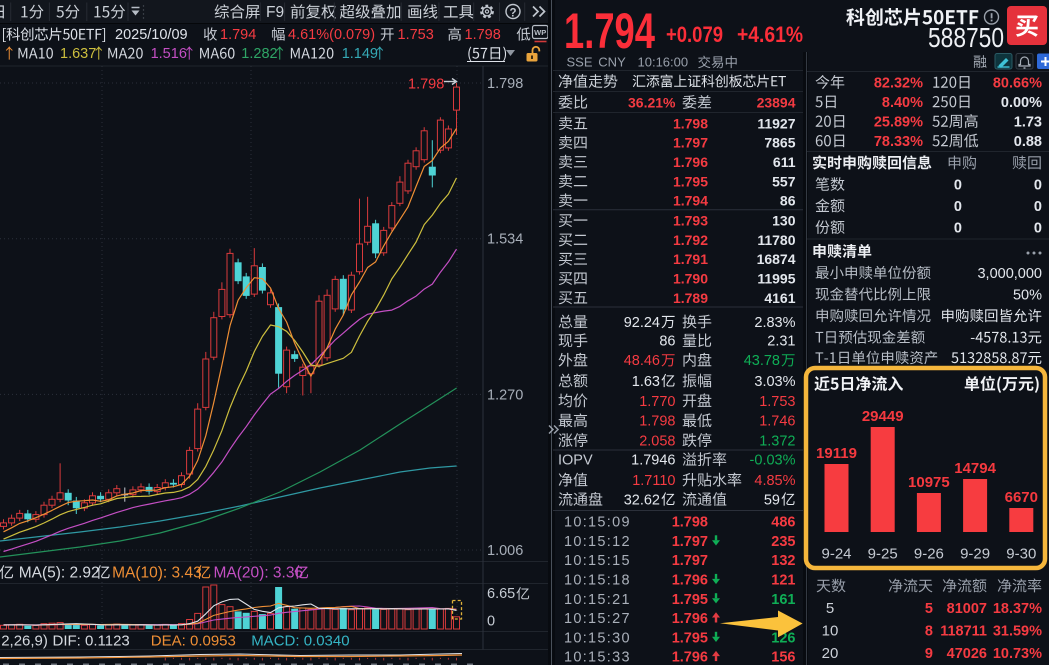 The width and height of the screenshot is (1049, 665). Describe the element at coordinates (784, 162) in the screenshot. I see `svg-text: 611` at that location.